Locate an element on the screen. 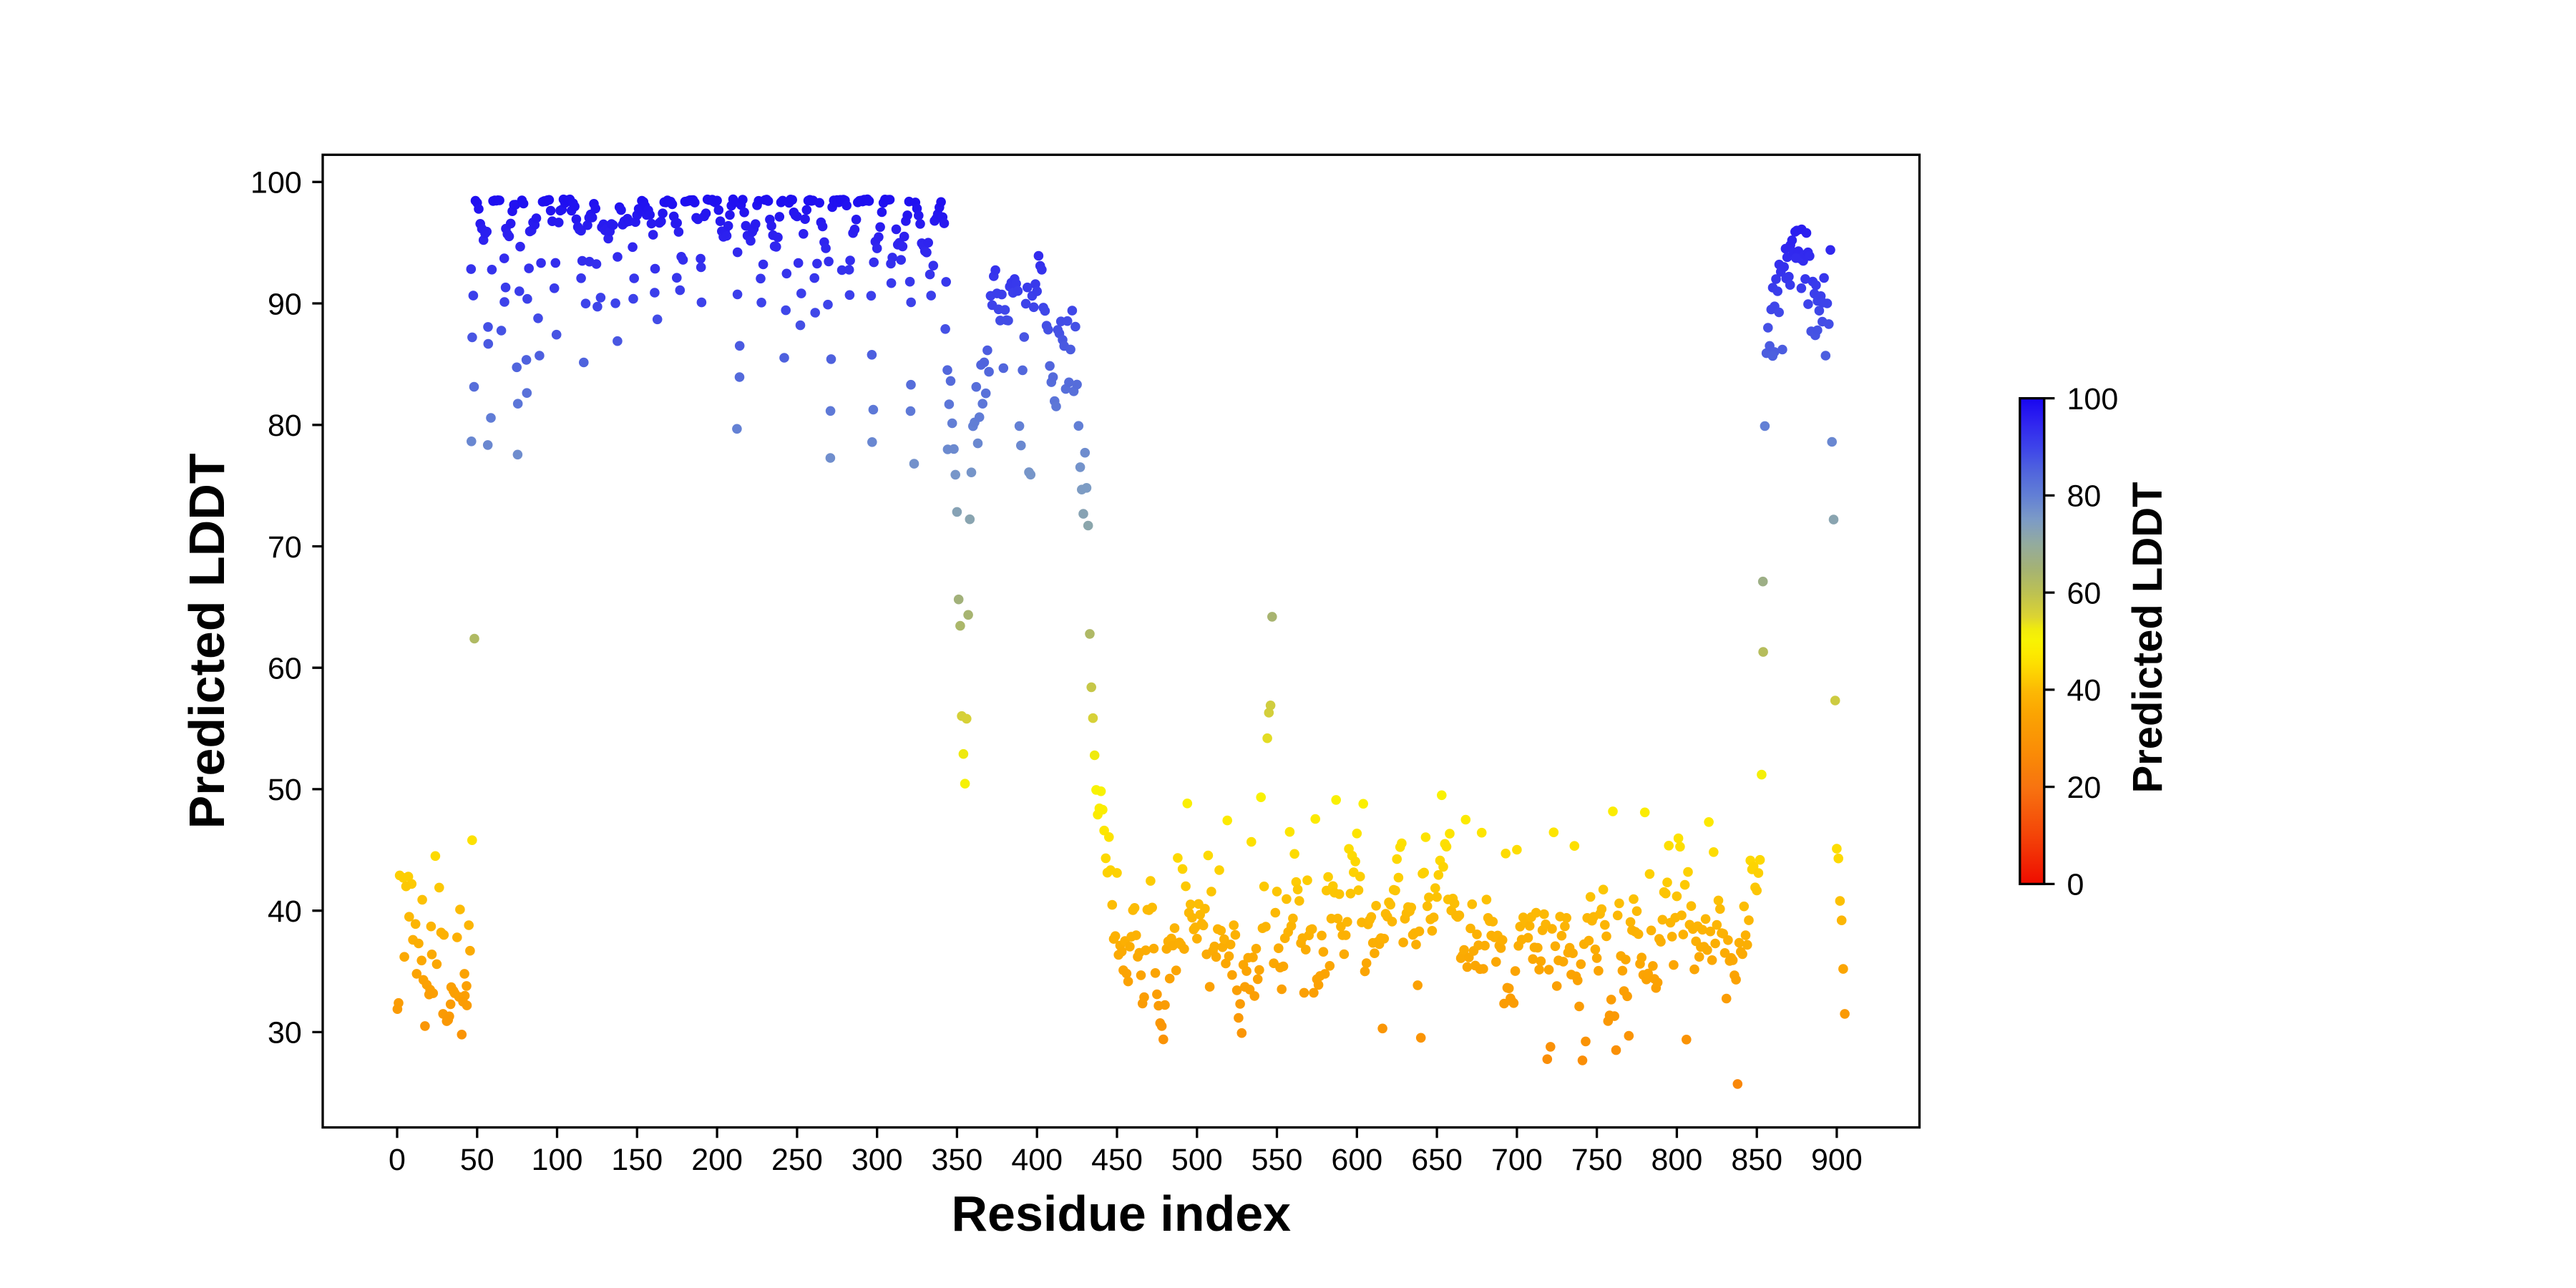 The image size is (2576, 1288). svg-text: 900 is located at coordinates (1837, 1160).